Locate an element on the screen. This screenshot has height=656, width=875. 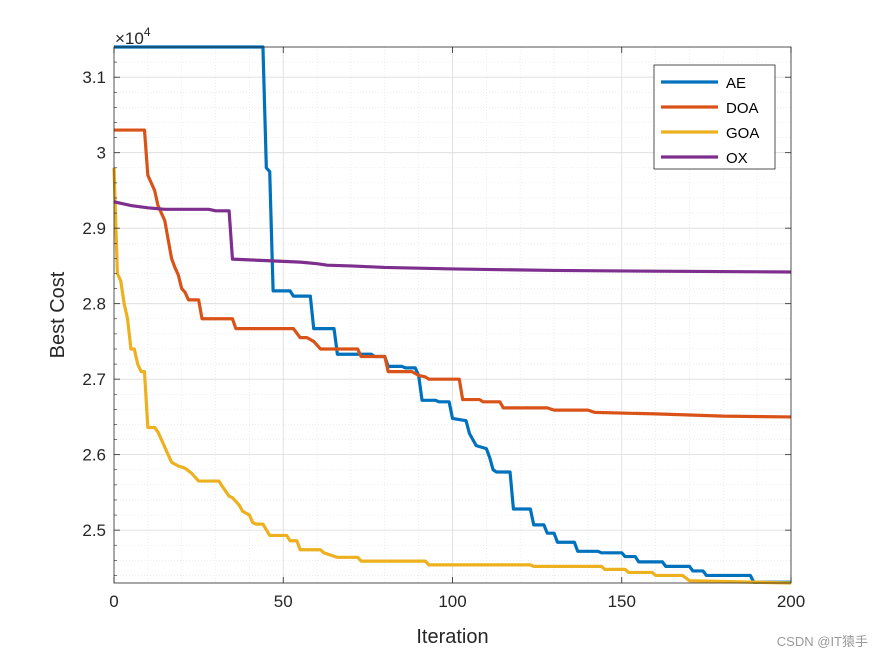
y-tick-label: 2.8 is located at coordinates (94, 304).